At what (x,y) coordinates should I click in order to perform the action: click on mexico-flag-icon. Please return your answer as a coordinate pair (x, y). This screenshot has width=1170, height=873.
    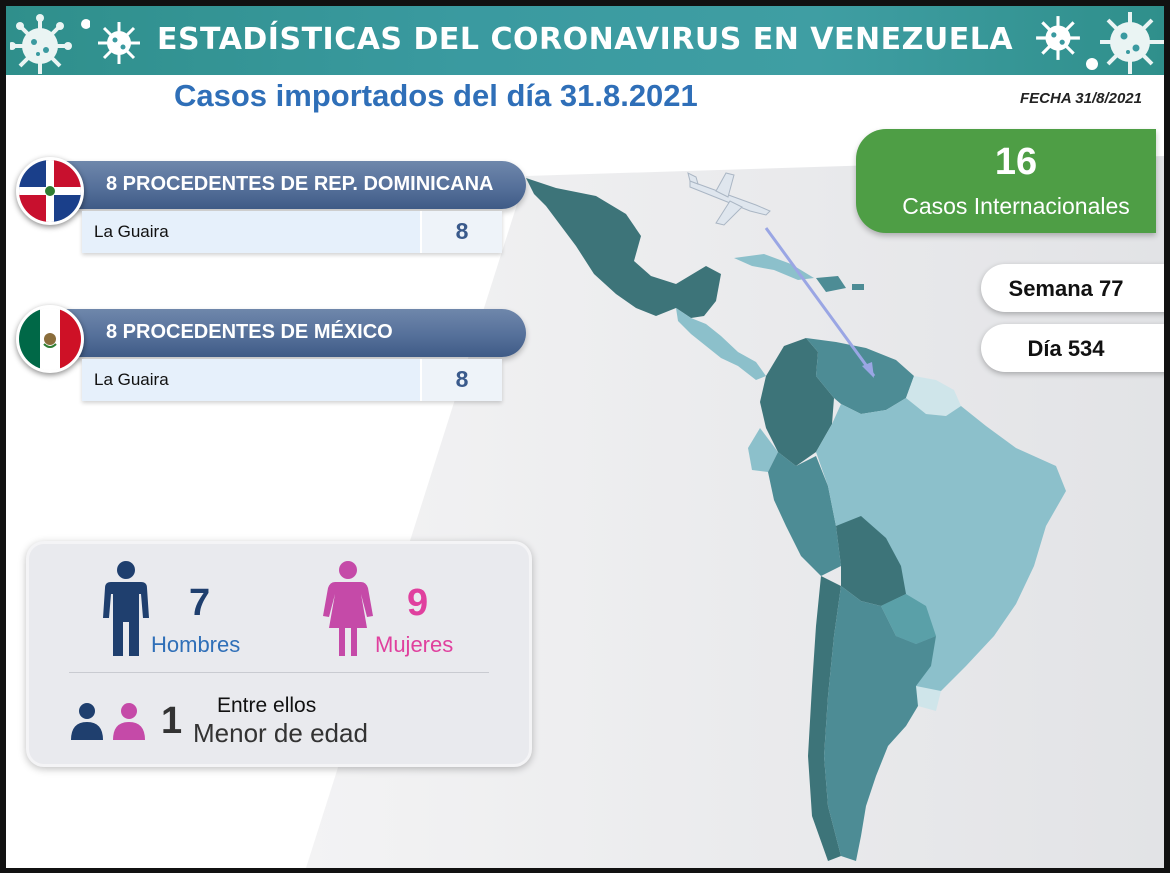
    Looking at the image, I should click on (50, 339).